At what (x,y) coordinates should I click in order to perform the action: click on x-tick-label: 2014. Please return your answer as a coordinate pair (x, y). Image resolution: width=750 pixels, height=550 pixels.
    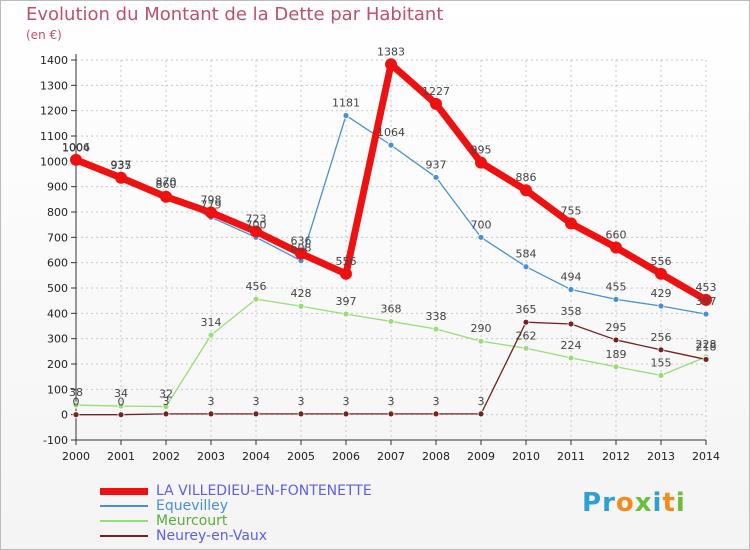
    Looking at the image, I should click on (706, 456).